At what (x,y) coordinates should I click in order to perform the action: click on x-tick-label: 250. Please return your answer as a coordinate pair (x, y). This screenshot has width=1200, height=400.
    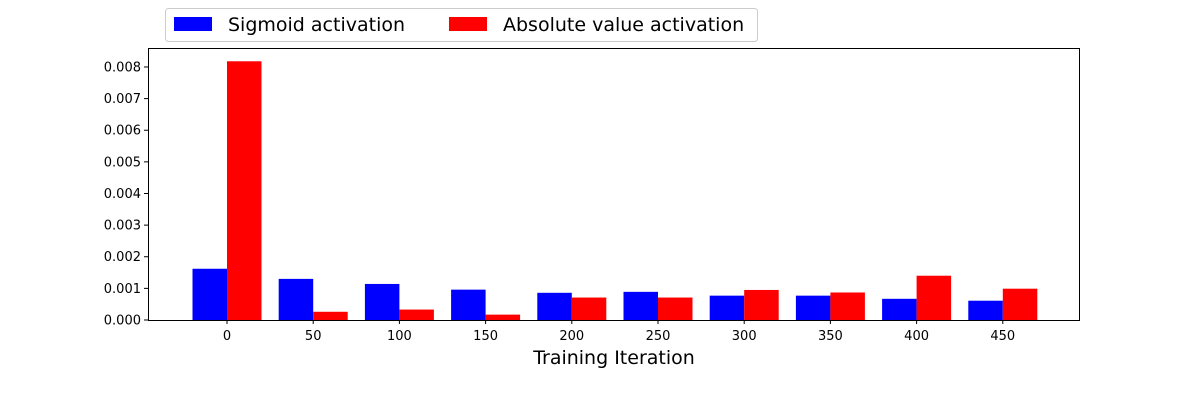
    Looking at the image, I should click on (658, 336).